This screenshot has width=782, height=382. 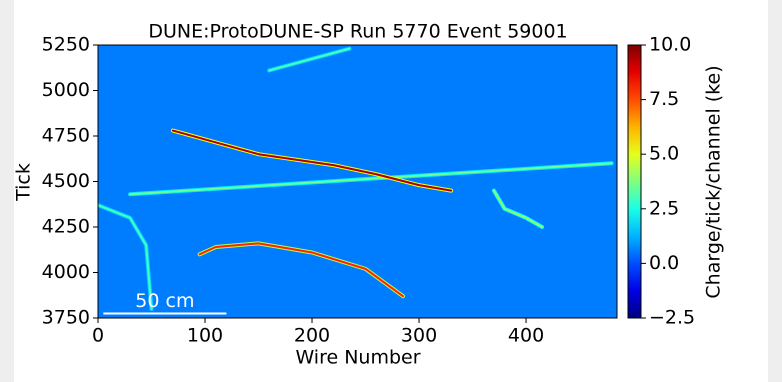 I want to click on y-tick-label: 5000, so click(x=66, y=90).